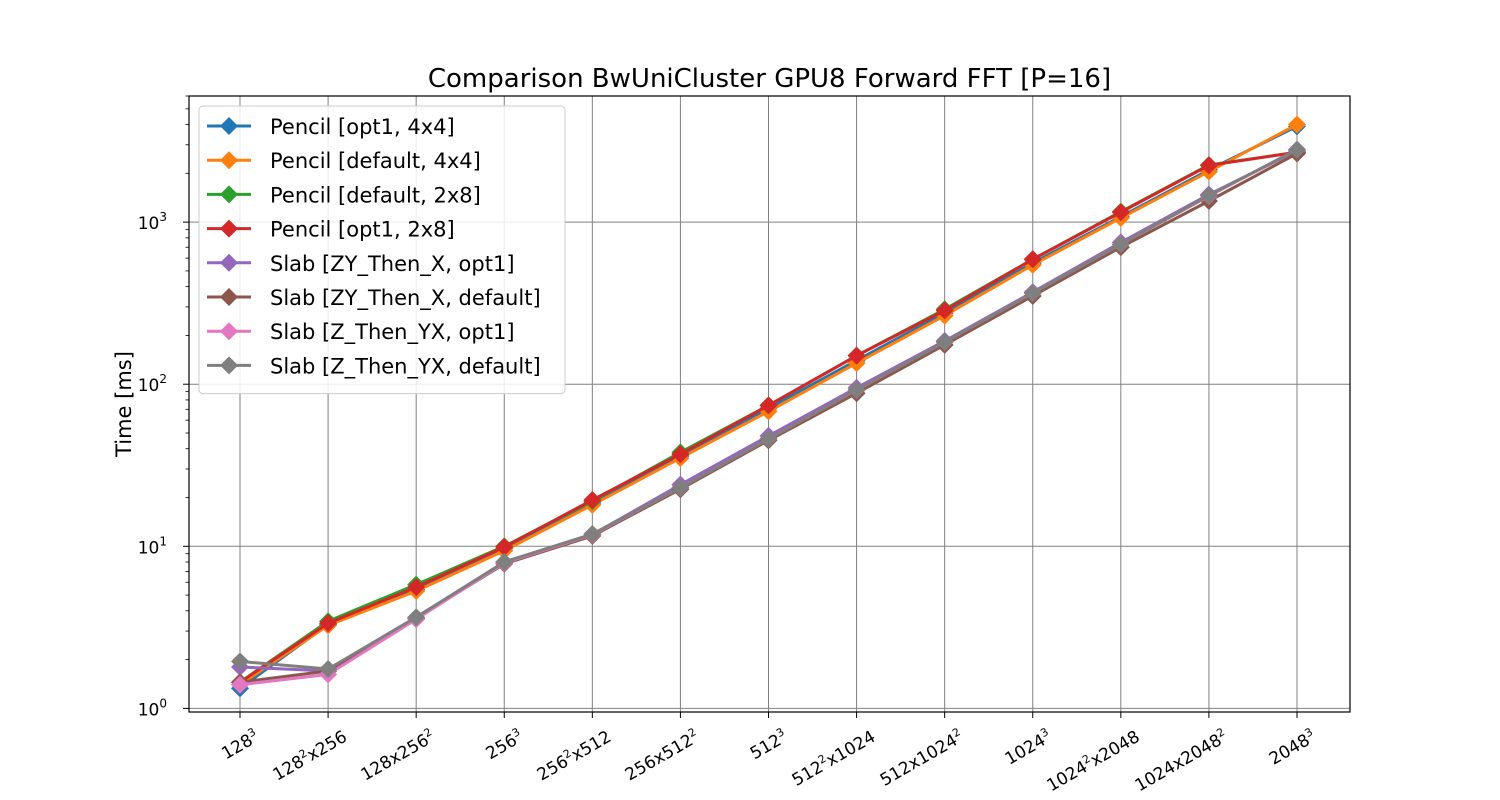 The height and width of the screenshot is (800, 1500). Describe the element at coordinates (163, 217) in the screenshot. I see `y-tick-label-exp: 3` at that location.